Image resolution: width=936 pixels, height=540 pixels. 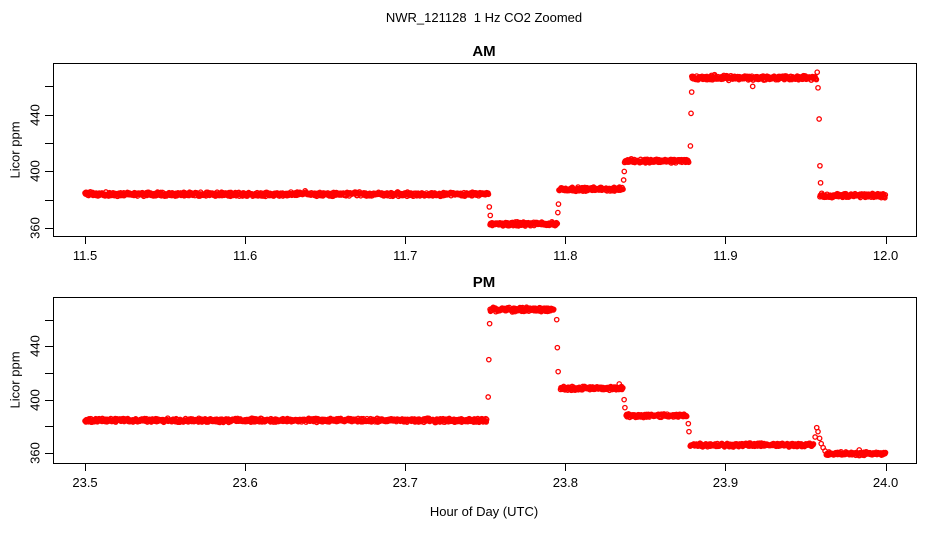 What do you see at coordinates (245, 255) in the screenshot?
I see `am-x-tick-label: 11.6` at bounding box center [245, 255].